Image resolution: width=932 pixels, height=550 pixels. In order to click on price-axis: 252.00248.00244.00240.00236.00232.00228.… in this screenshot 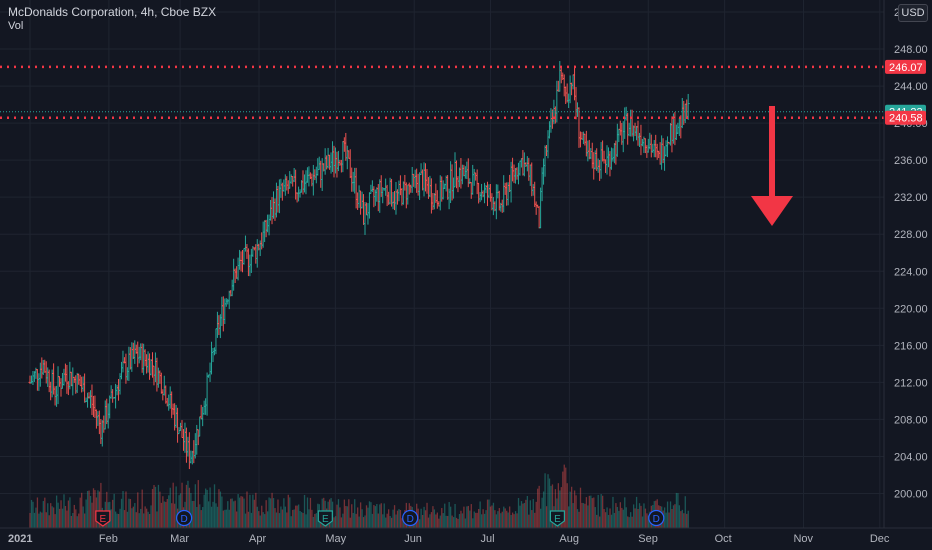, I will do `click(905, 264)`.